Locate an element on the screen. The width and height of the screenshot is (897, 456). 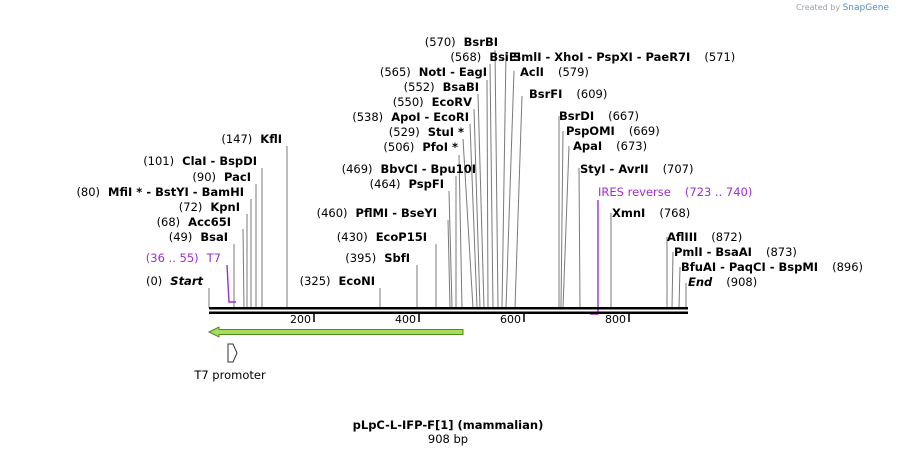
site-pspfi: (464) PspFI is located at coordinates (407, 184).